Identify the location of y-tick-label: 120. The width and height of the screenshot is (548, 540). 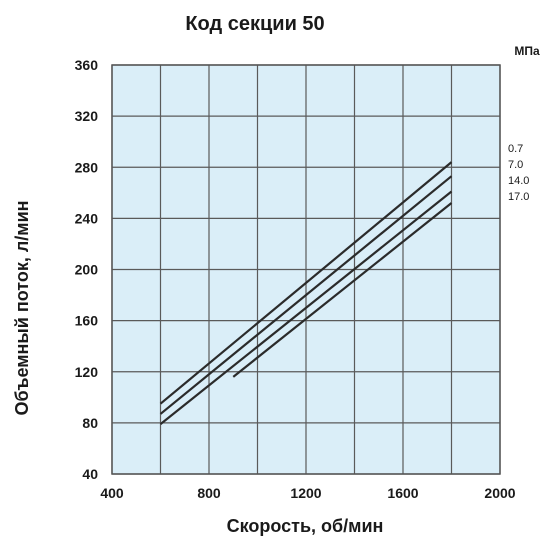
(87, 372).